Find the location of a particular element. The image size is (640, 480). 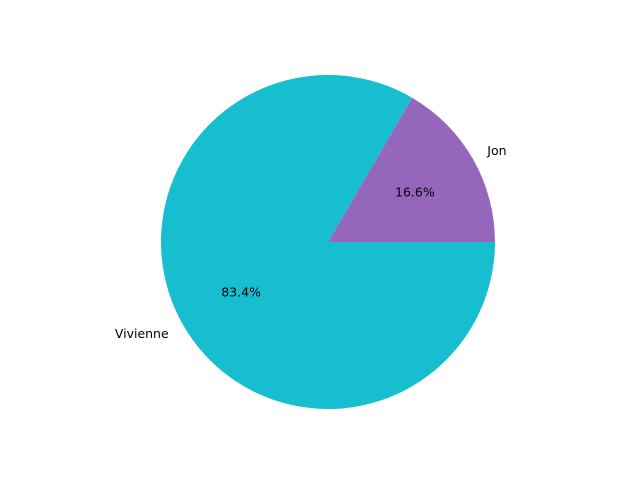

pie-category-label: Jon is located at coordinates (496, 150).